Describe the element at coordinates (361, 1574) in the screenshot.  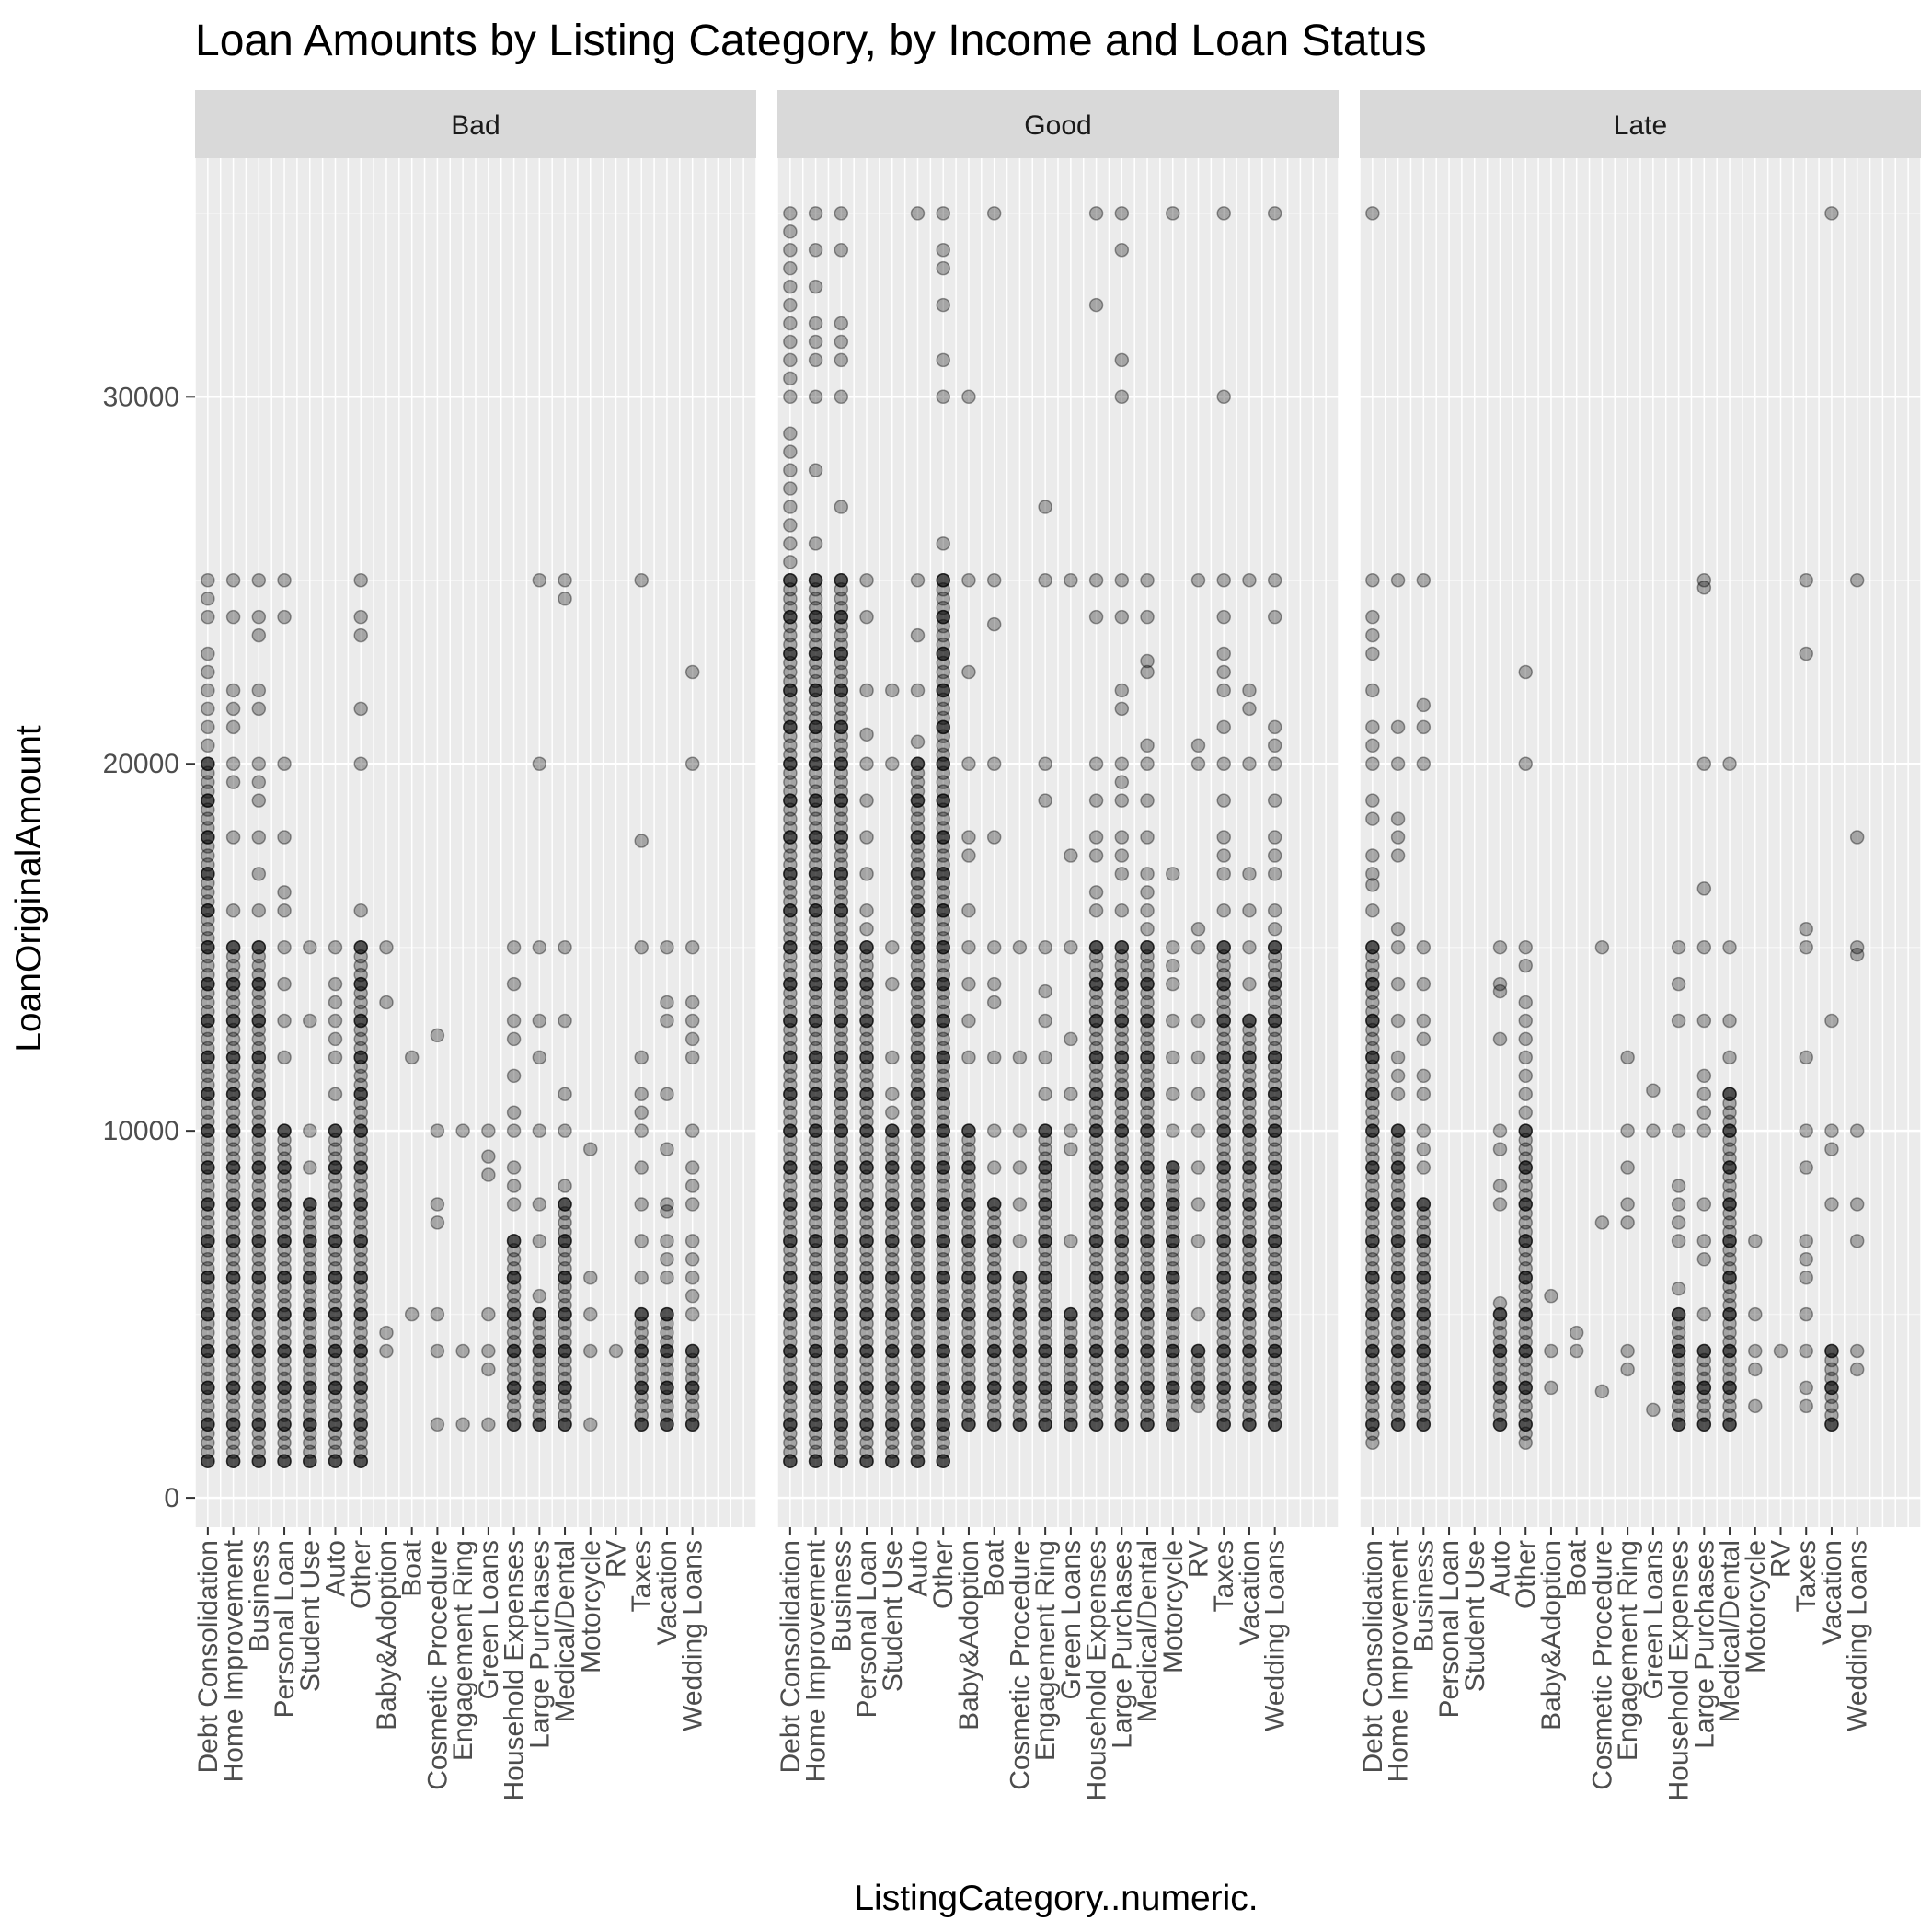
I see `x-tick-label: Other` at that location.